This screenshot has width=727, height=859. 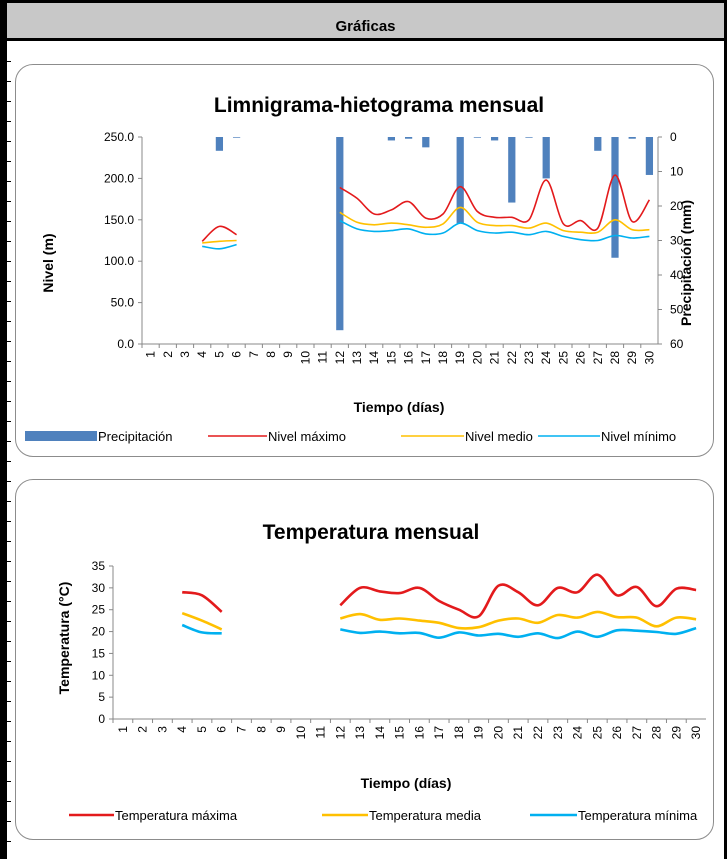 I want to click on y-tick-label: 150.0, so click(x=119, y=220).